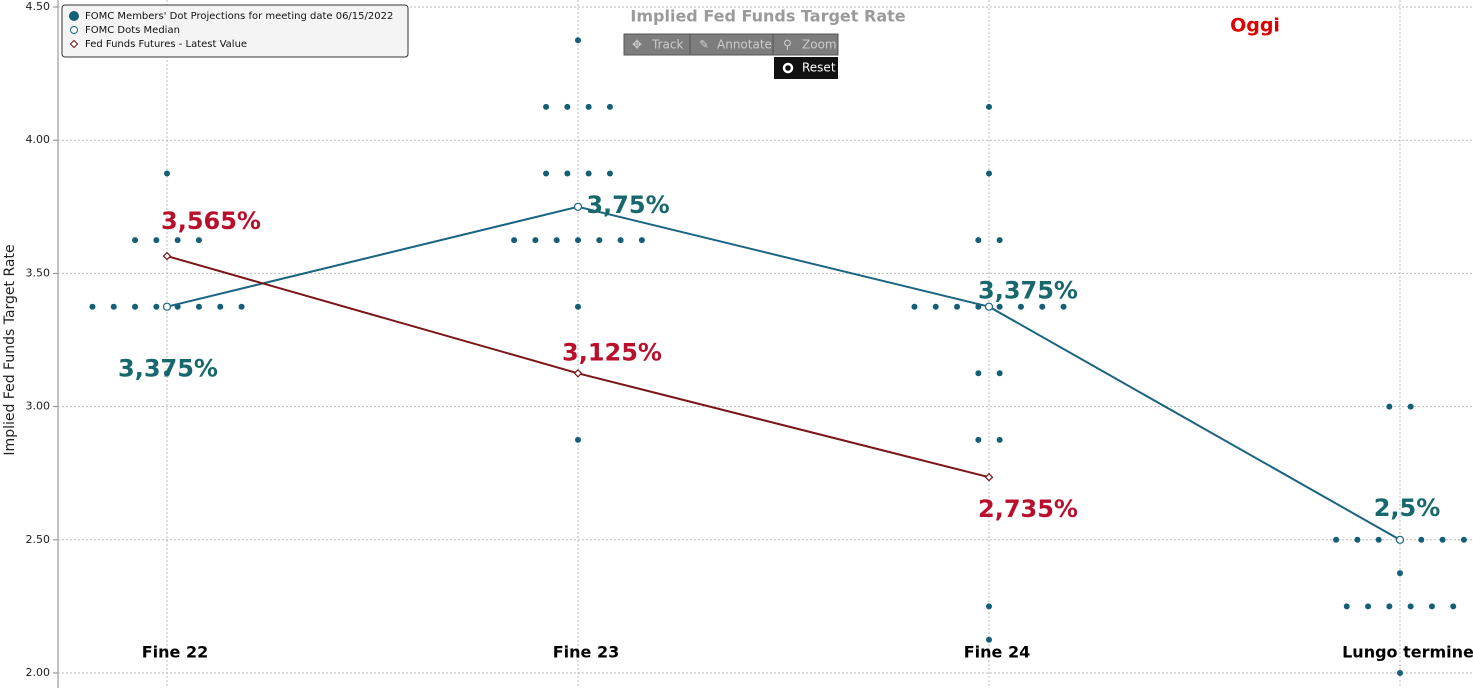 The width and height of the screenshot is (1473, 688). Describe the element at coordinates (38, 6) in the screenshot. I see `y-tick-label: 4.50` at that location.